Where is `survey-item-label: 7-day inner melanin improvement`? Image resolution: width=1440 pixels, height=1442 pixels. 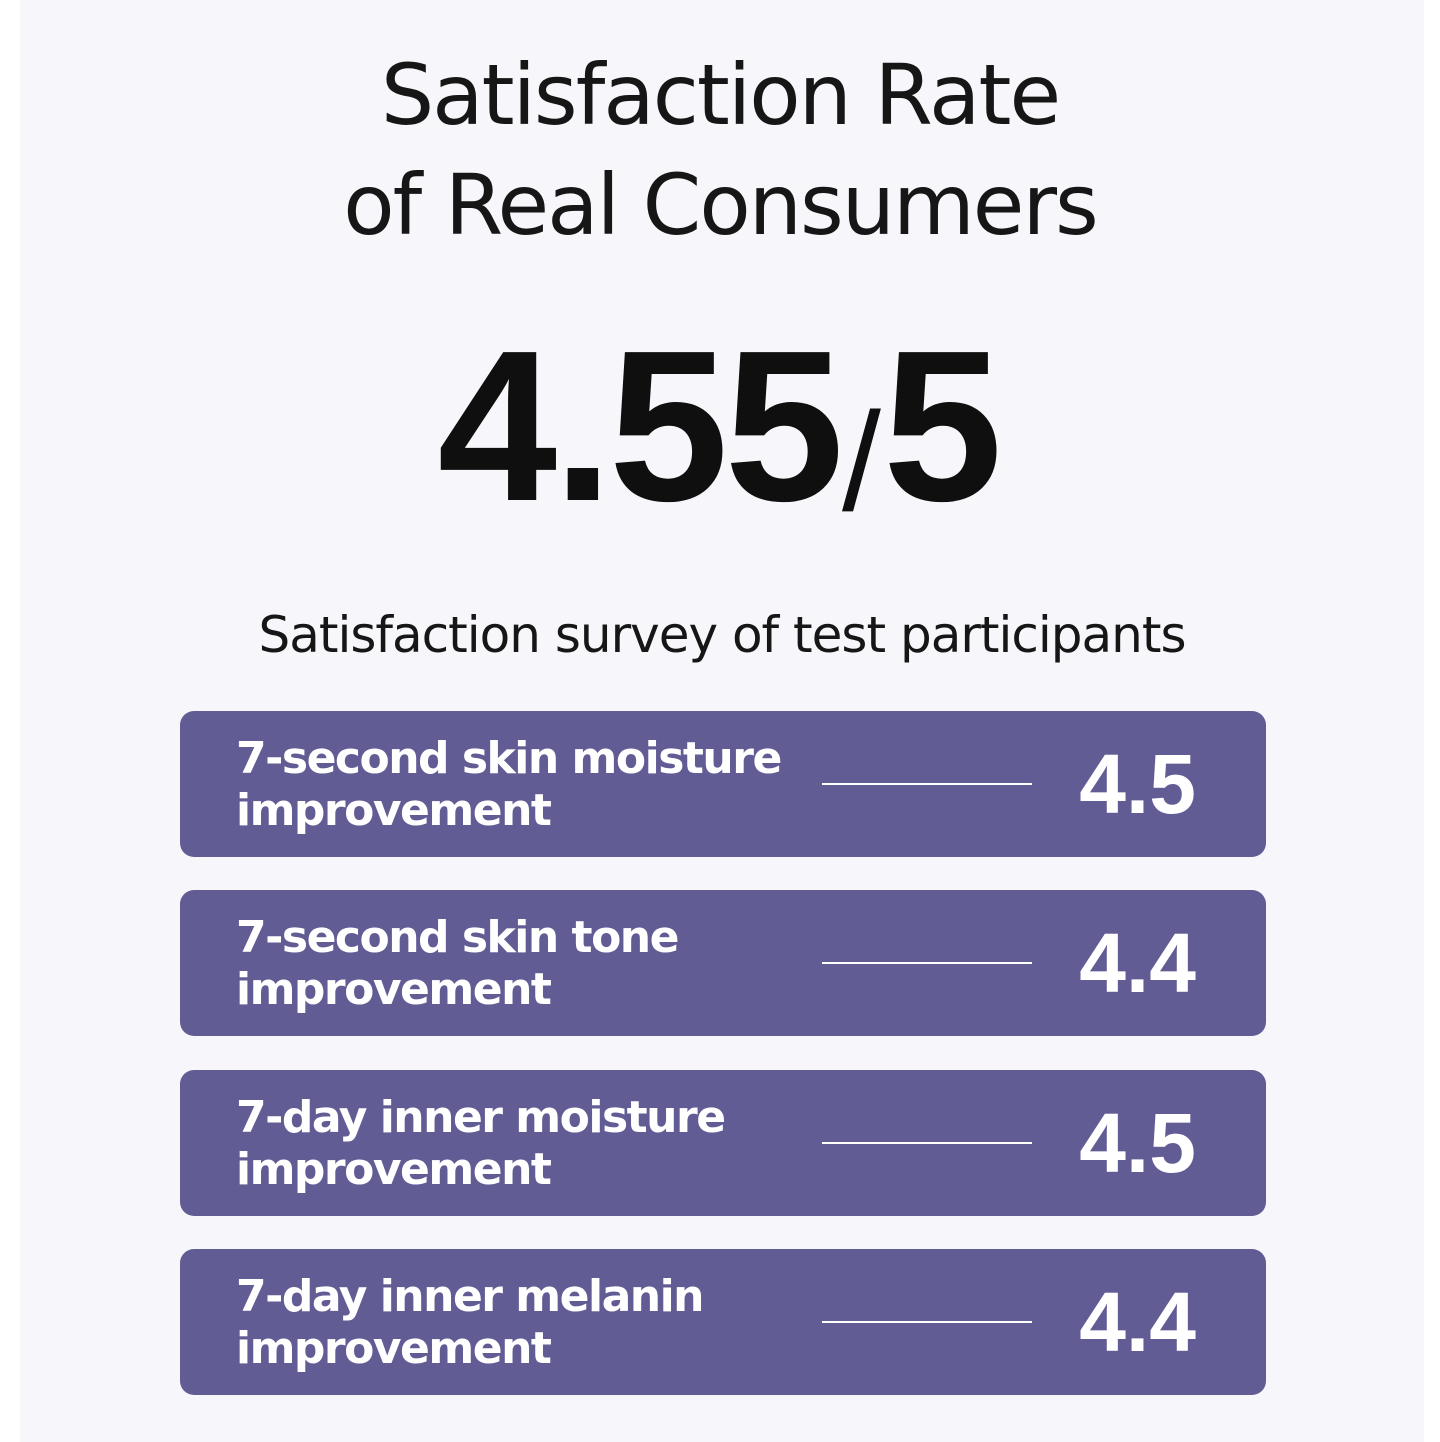
survey-item-label: 7-day inner melanin improvement is located at coordinates (470, 1322).